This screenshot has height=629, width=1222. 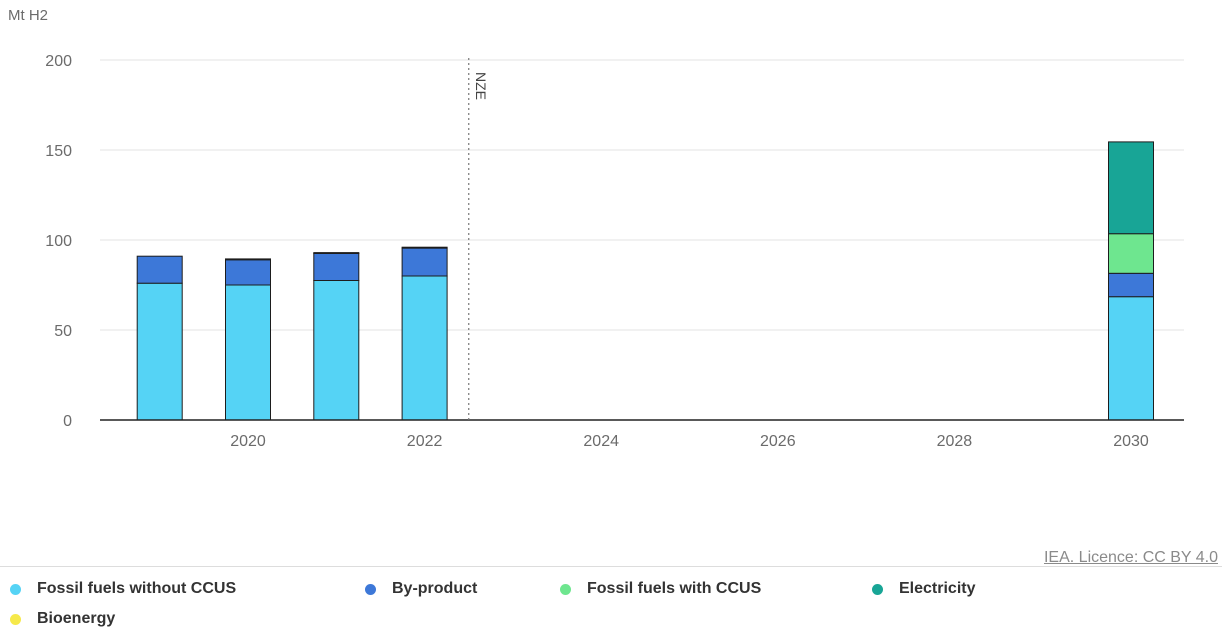 I want to click on x-tick-label: 2022, so click(x=425, y=441).